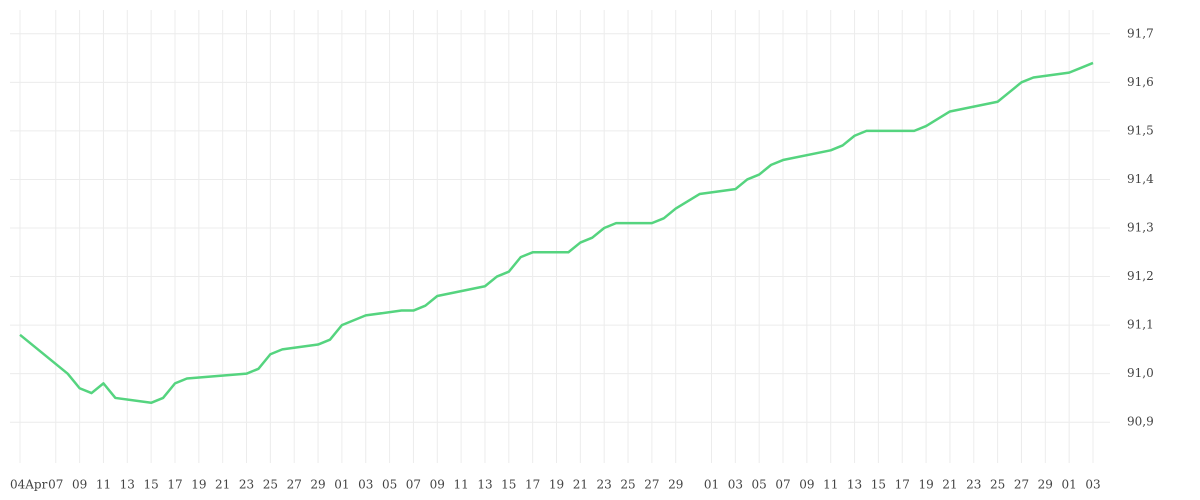 The image size is (1200, 500). What do you see at coordinates (1140, 82) in the screenshot?
I see `y-tick-label: 91,6` at bounding box center [1140, 82].